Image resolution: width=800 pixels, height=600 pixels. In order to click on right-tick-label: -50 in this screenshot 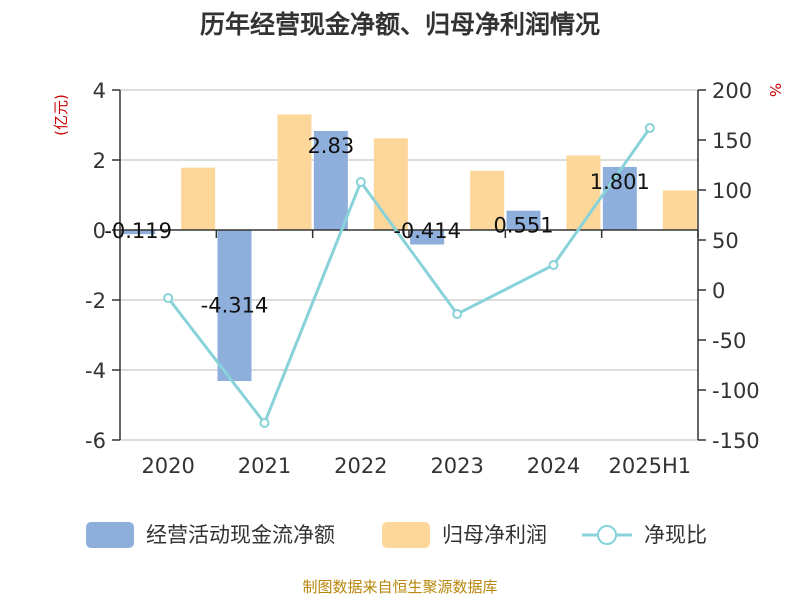, I will do `click(729, 341)`.